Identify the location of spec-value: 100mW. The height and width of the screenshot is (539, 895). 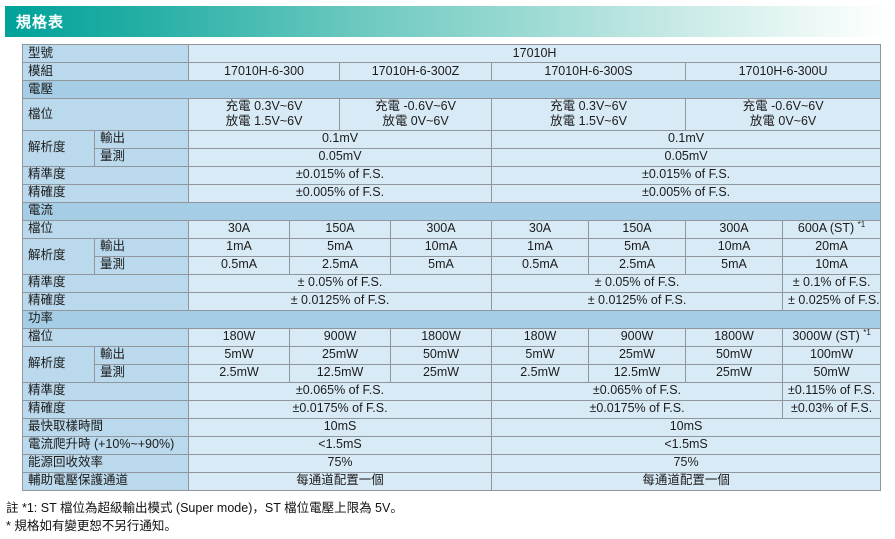
(832, 355).